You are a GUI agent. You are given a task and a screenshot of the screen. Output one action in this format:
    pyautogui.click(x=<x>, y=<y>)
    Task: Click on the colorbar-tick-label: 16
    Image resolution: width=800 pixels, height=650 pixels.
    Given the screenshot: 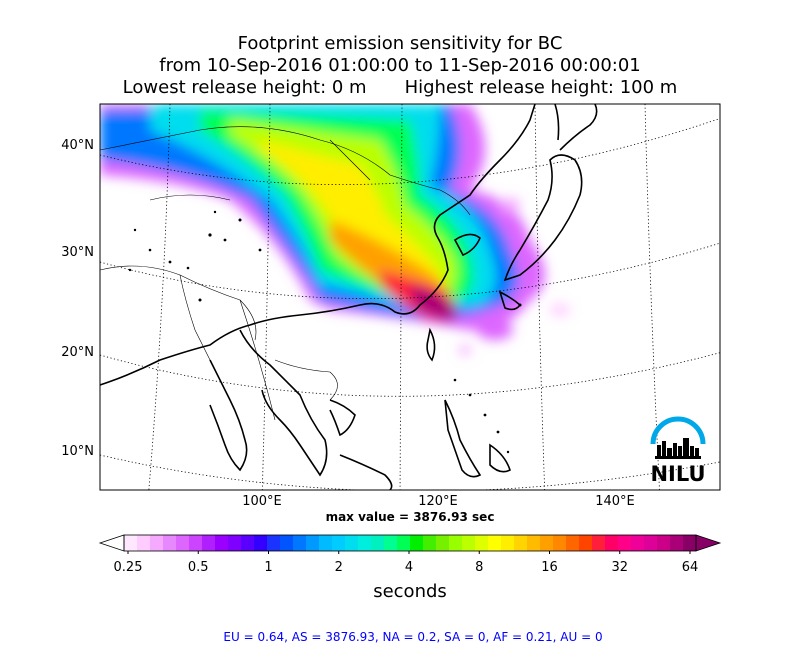 What is the action you would take?
    pyautogui.click(x=549, y=567)
    